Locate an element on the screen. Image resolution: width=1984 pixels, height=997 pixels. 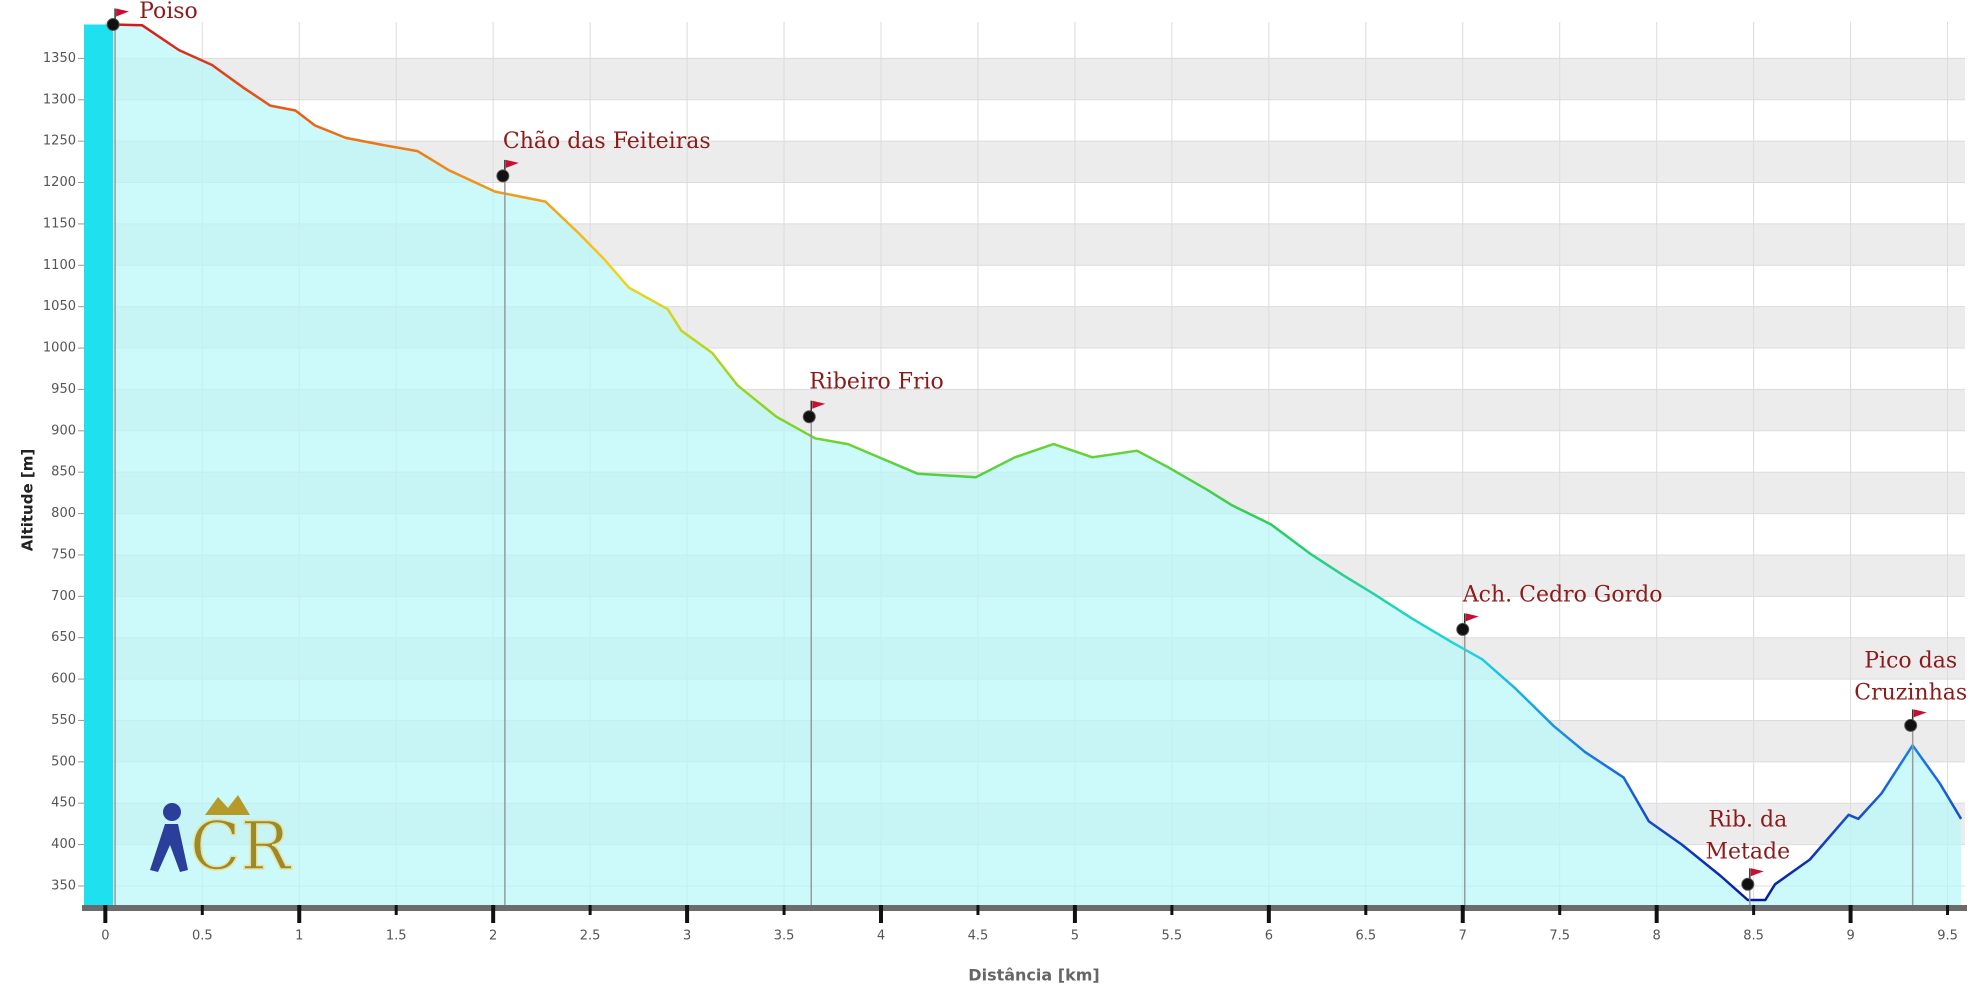
y-tick-label: 350 is located at coordinates (63, 885).